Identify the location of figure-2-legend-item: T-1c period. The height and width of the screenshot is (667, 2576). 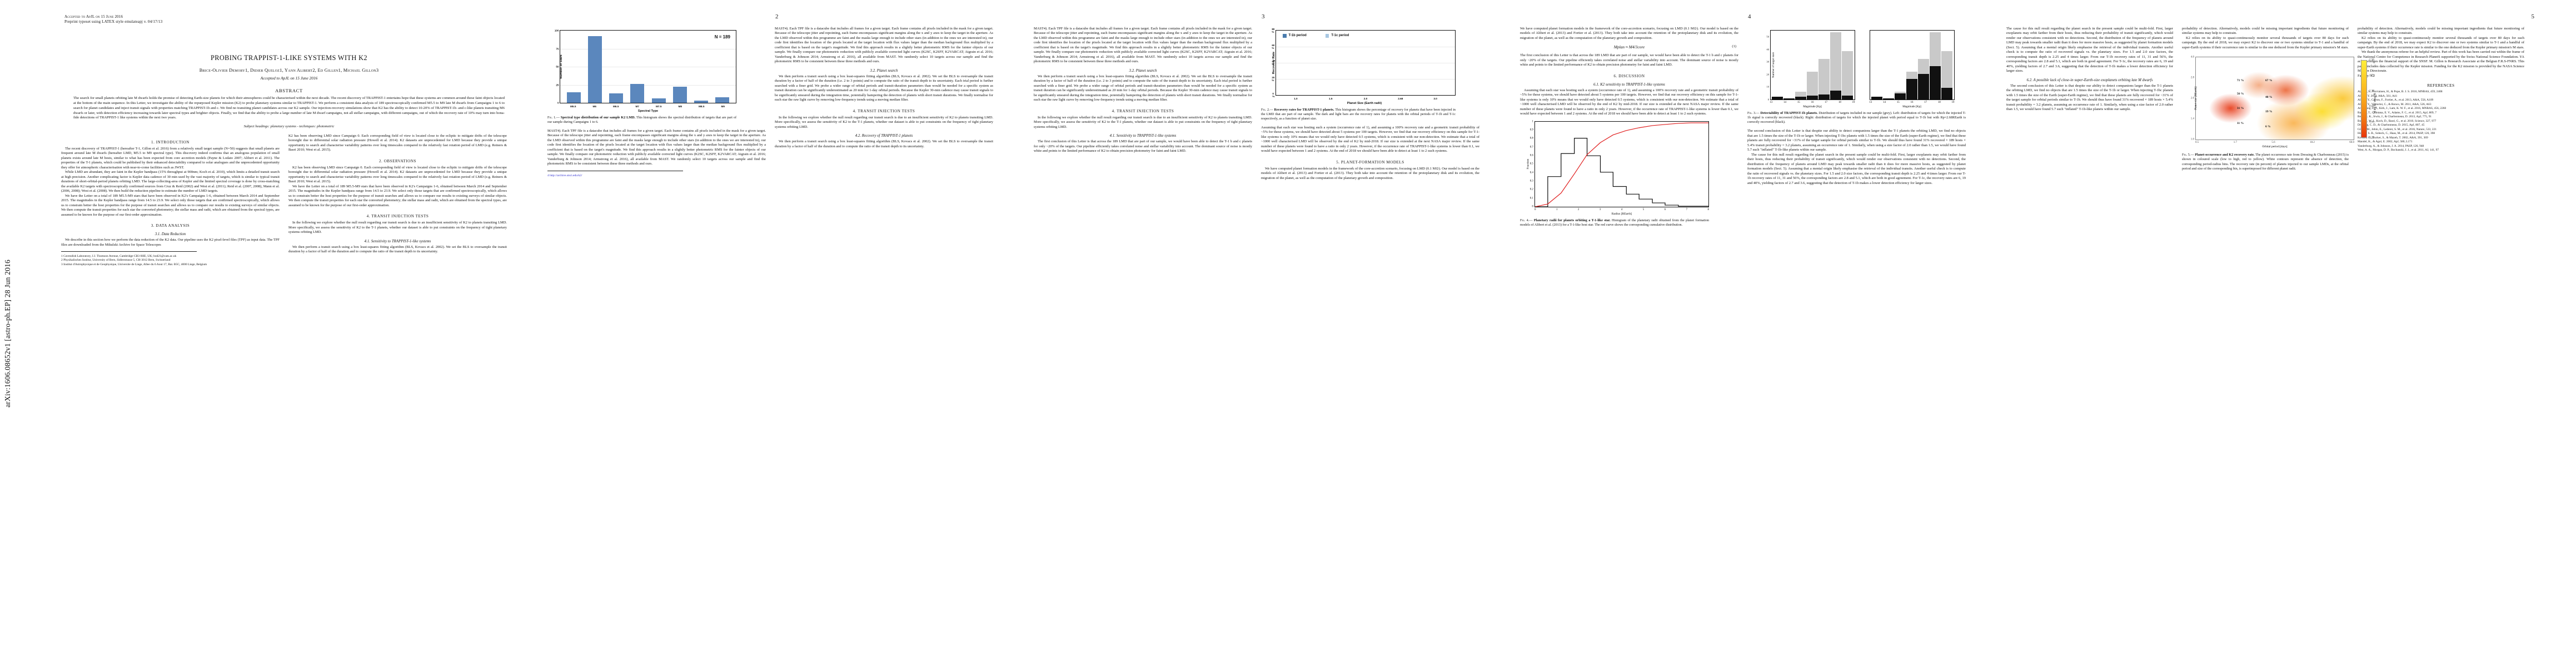
(1337, 36).